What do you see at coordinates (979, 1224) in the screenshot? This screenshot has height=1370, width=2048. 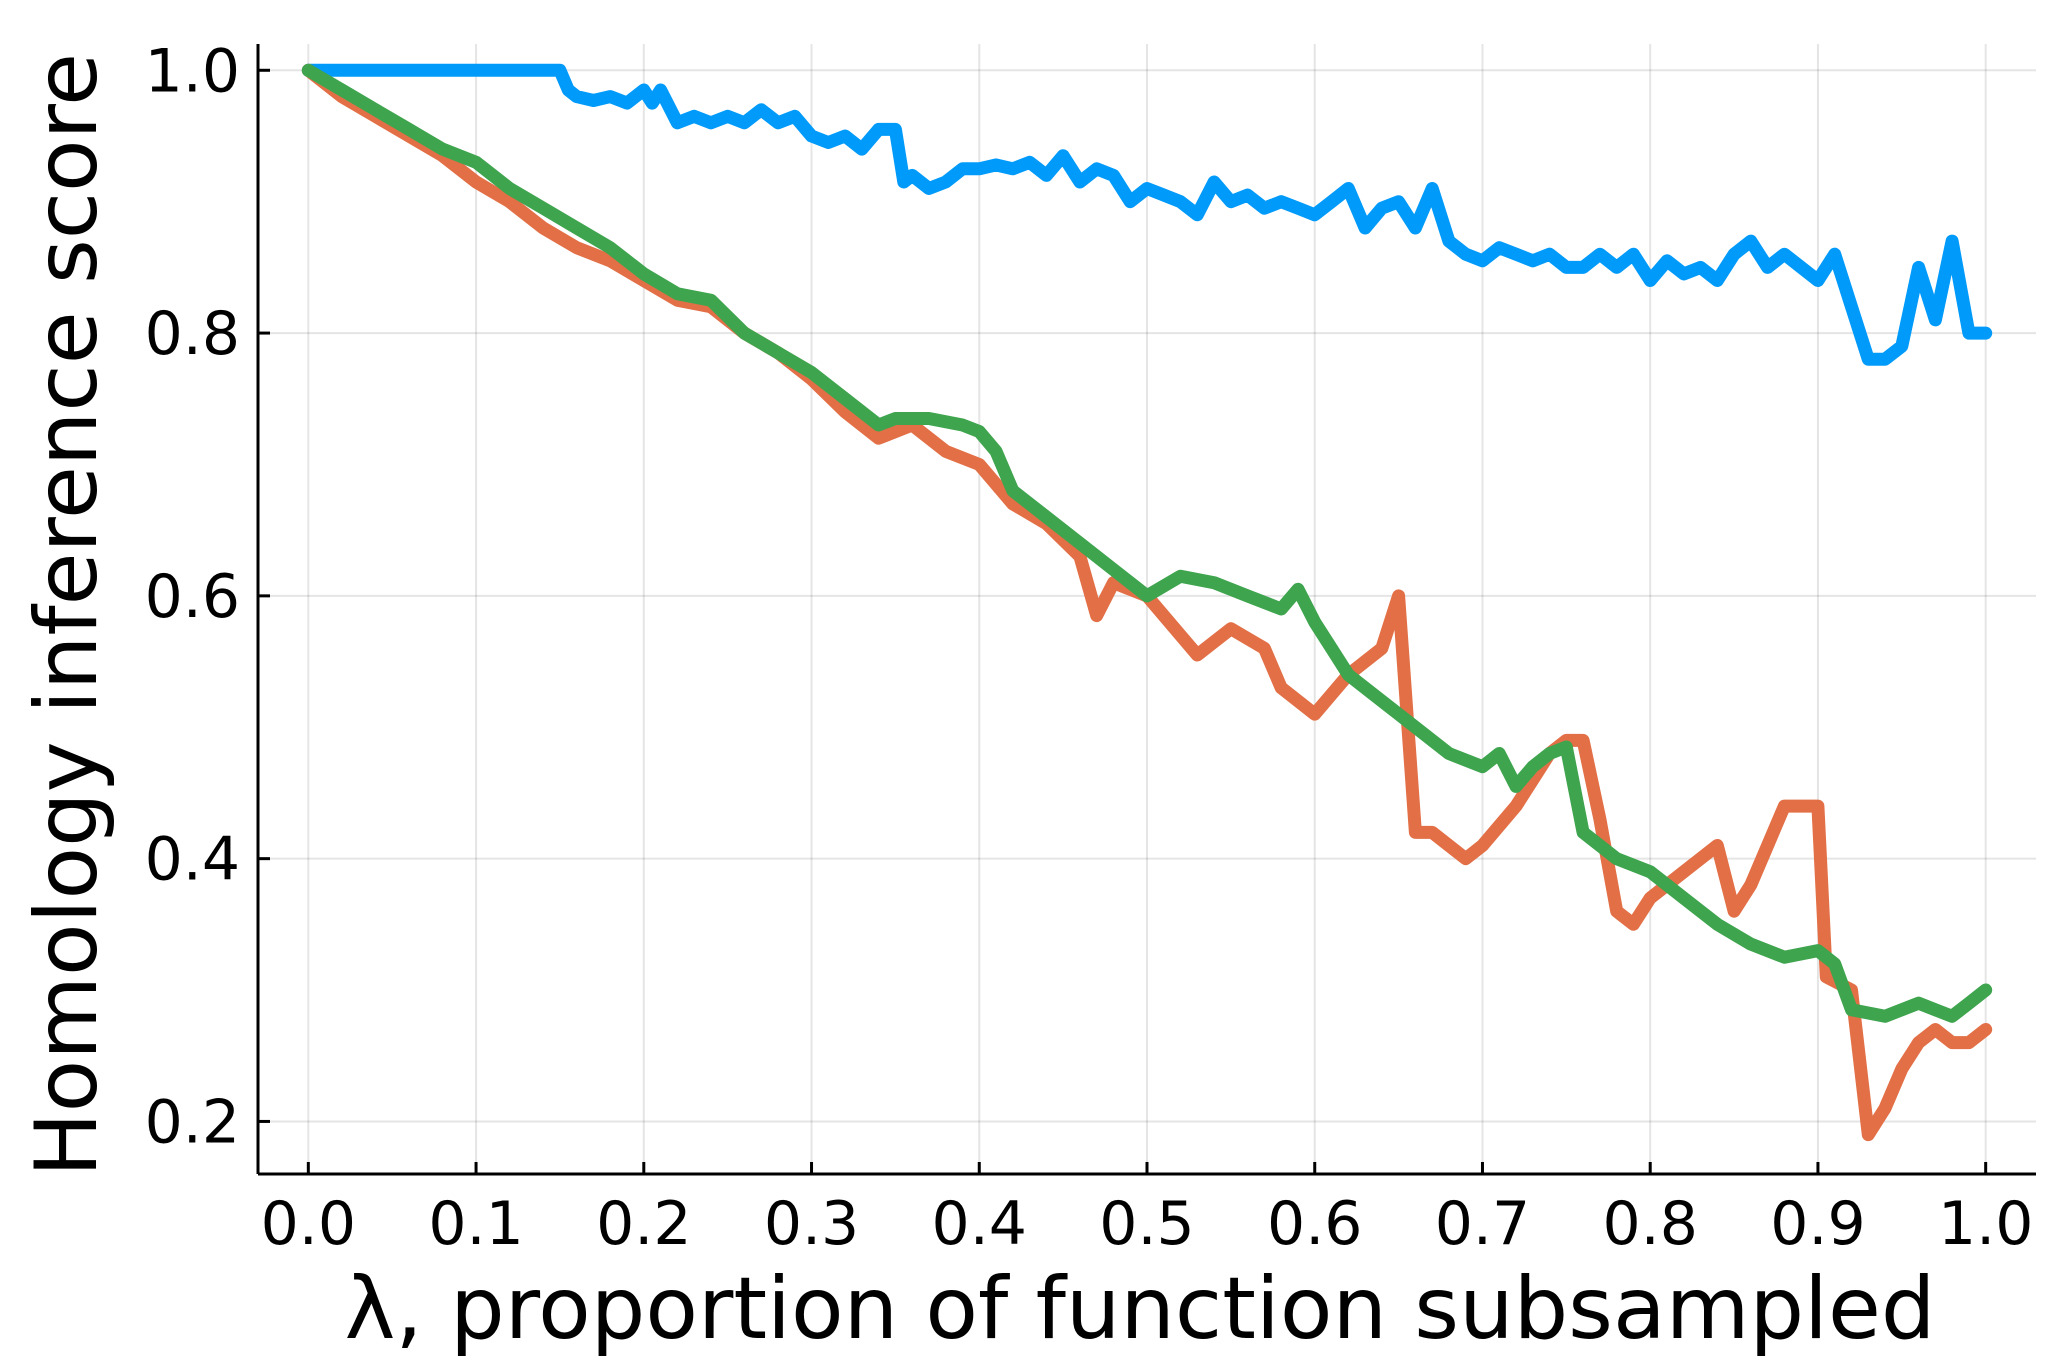 I see `x-tick-label: 0.4` at bounding box center [979, 1224].